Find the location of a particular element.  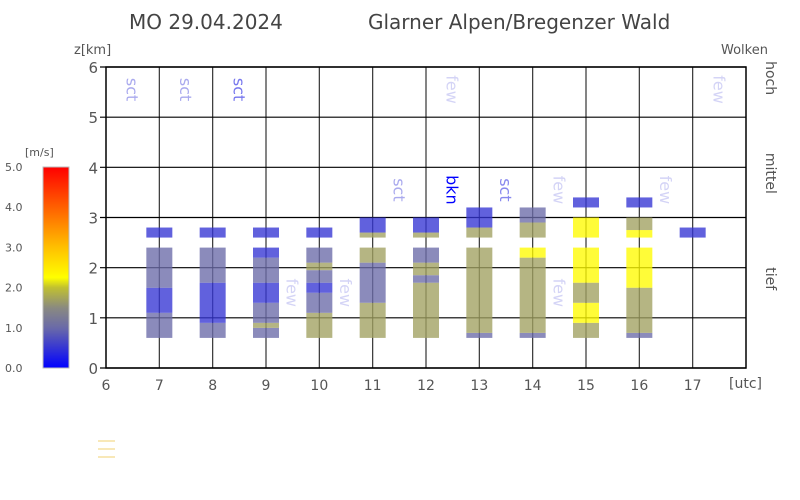

x-axis-label: [utc] is located at coordinates (745, 384).